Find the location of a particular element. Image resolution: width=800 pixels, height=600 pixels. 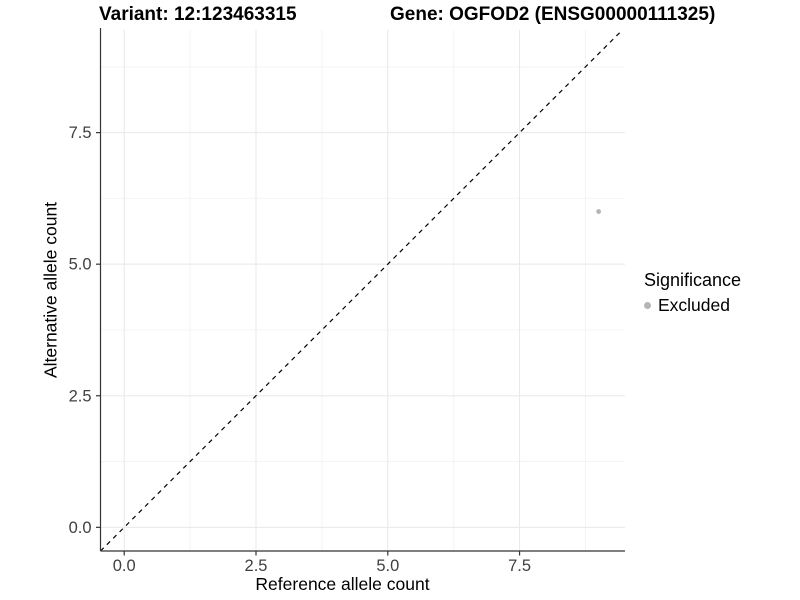

x-tick-label: 2.5 is located at coordinates (256, 566).